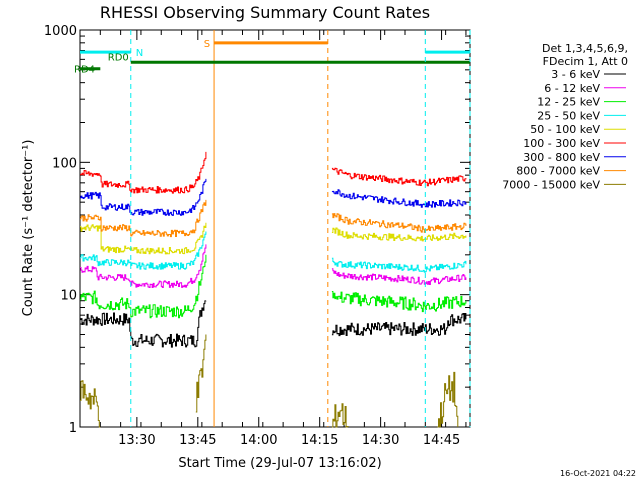 This screenshot has height=480, width=640. Describe the element at coordinates (136, 440) in the screenshot. I see `x-tick-label: 13:30` at that location.